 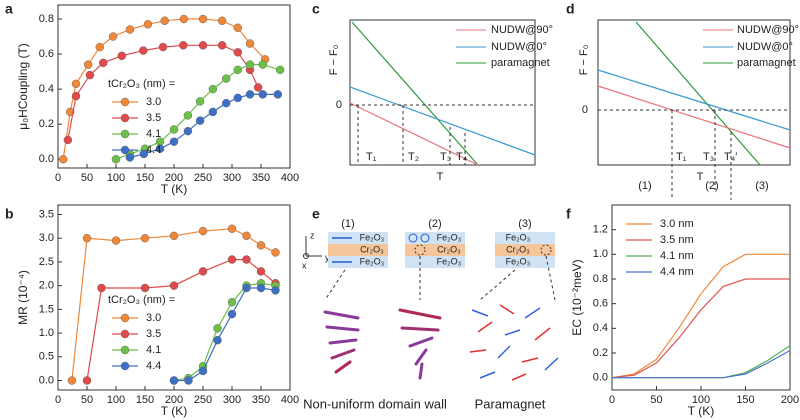 I want to click on panel-label: c, so click(x=316, y=9).